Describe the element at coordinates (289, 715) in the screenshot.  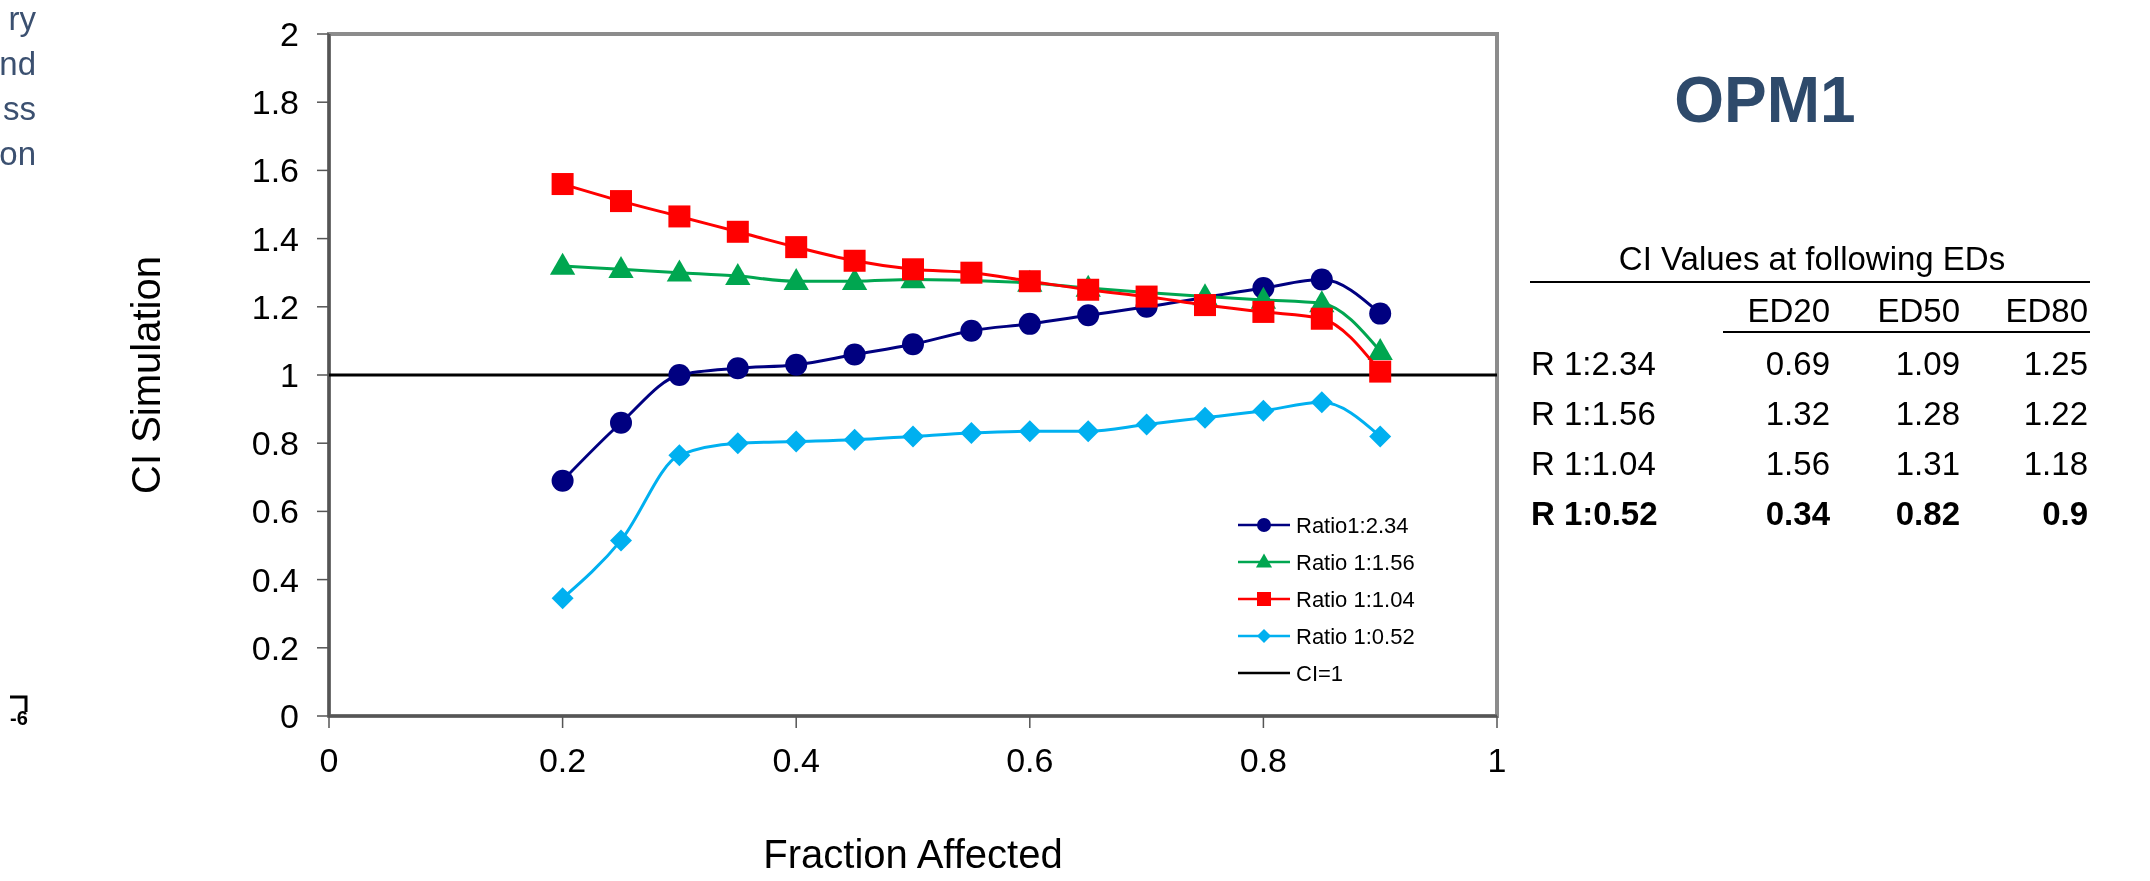
I see `y-tick-label: 0` at that location.